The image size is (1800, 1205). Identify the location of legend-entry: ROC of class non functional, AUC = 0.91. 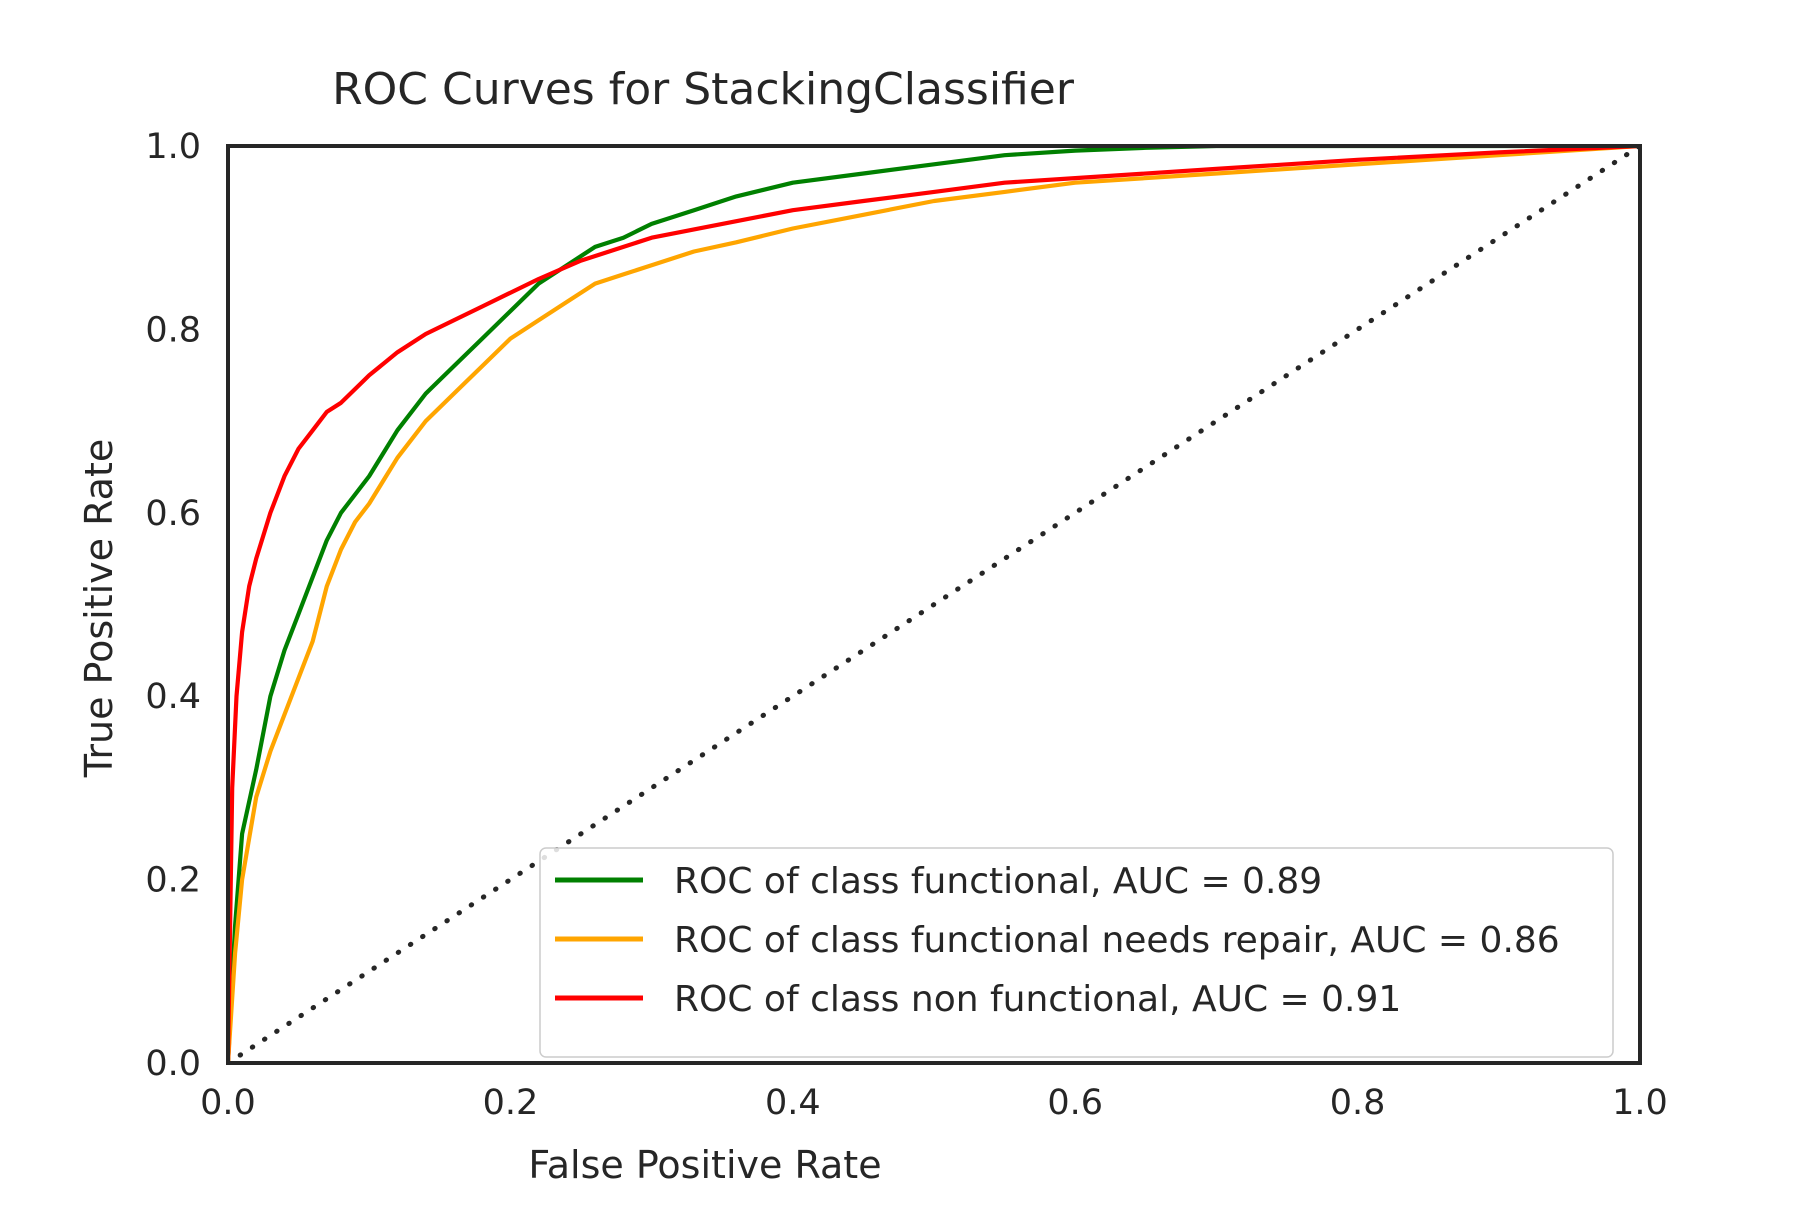
(1037, 999).